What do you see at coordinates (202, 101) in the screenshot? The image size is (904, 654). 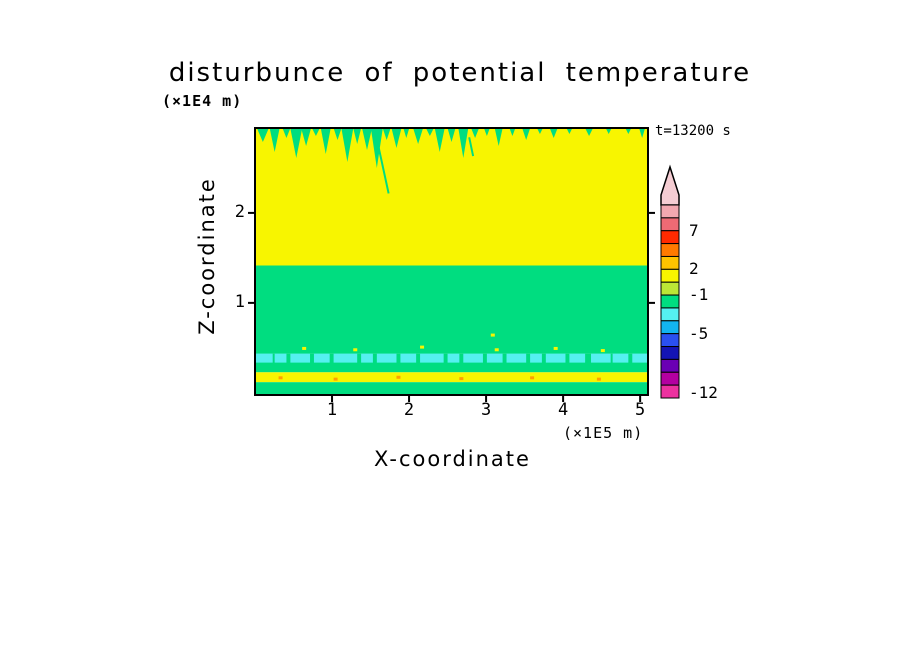 I see `y-axis-units: (×1E4 m)` at bounding box center [202, 101].